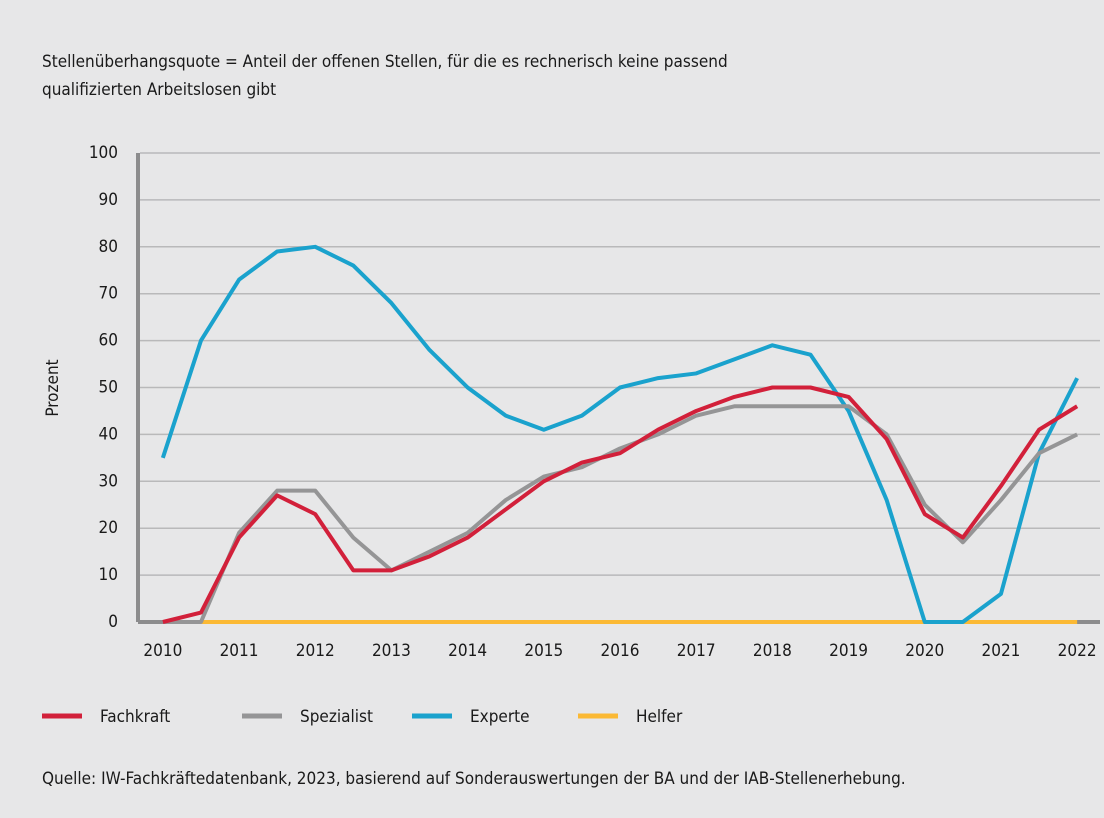  Describe the element at coordinates (543, 651) in the screenshot. I see `x-tick-label: 2015` at that location.